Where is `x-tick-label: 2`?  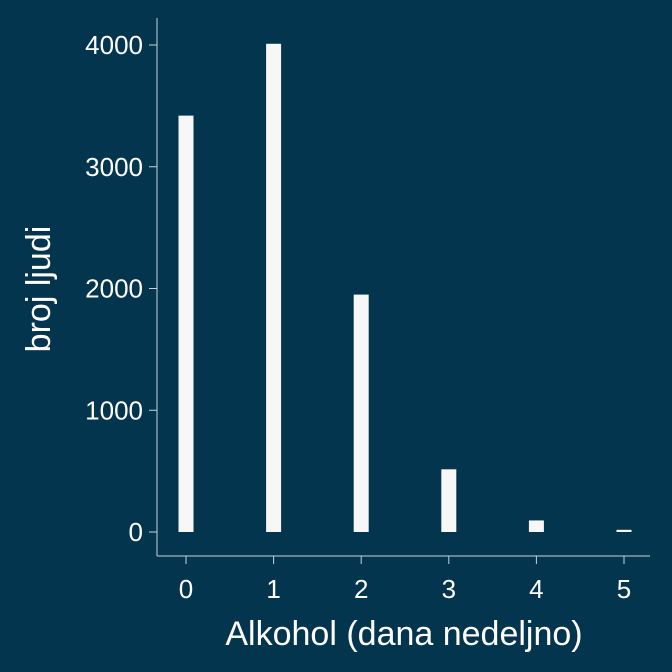
x-tick-label: 2 is located at coordinates (361, 589).